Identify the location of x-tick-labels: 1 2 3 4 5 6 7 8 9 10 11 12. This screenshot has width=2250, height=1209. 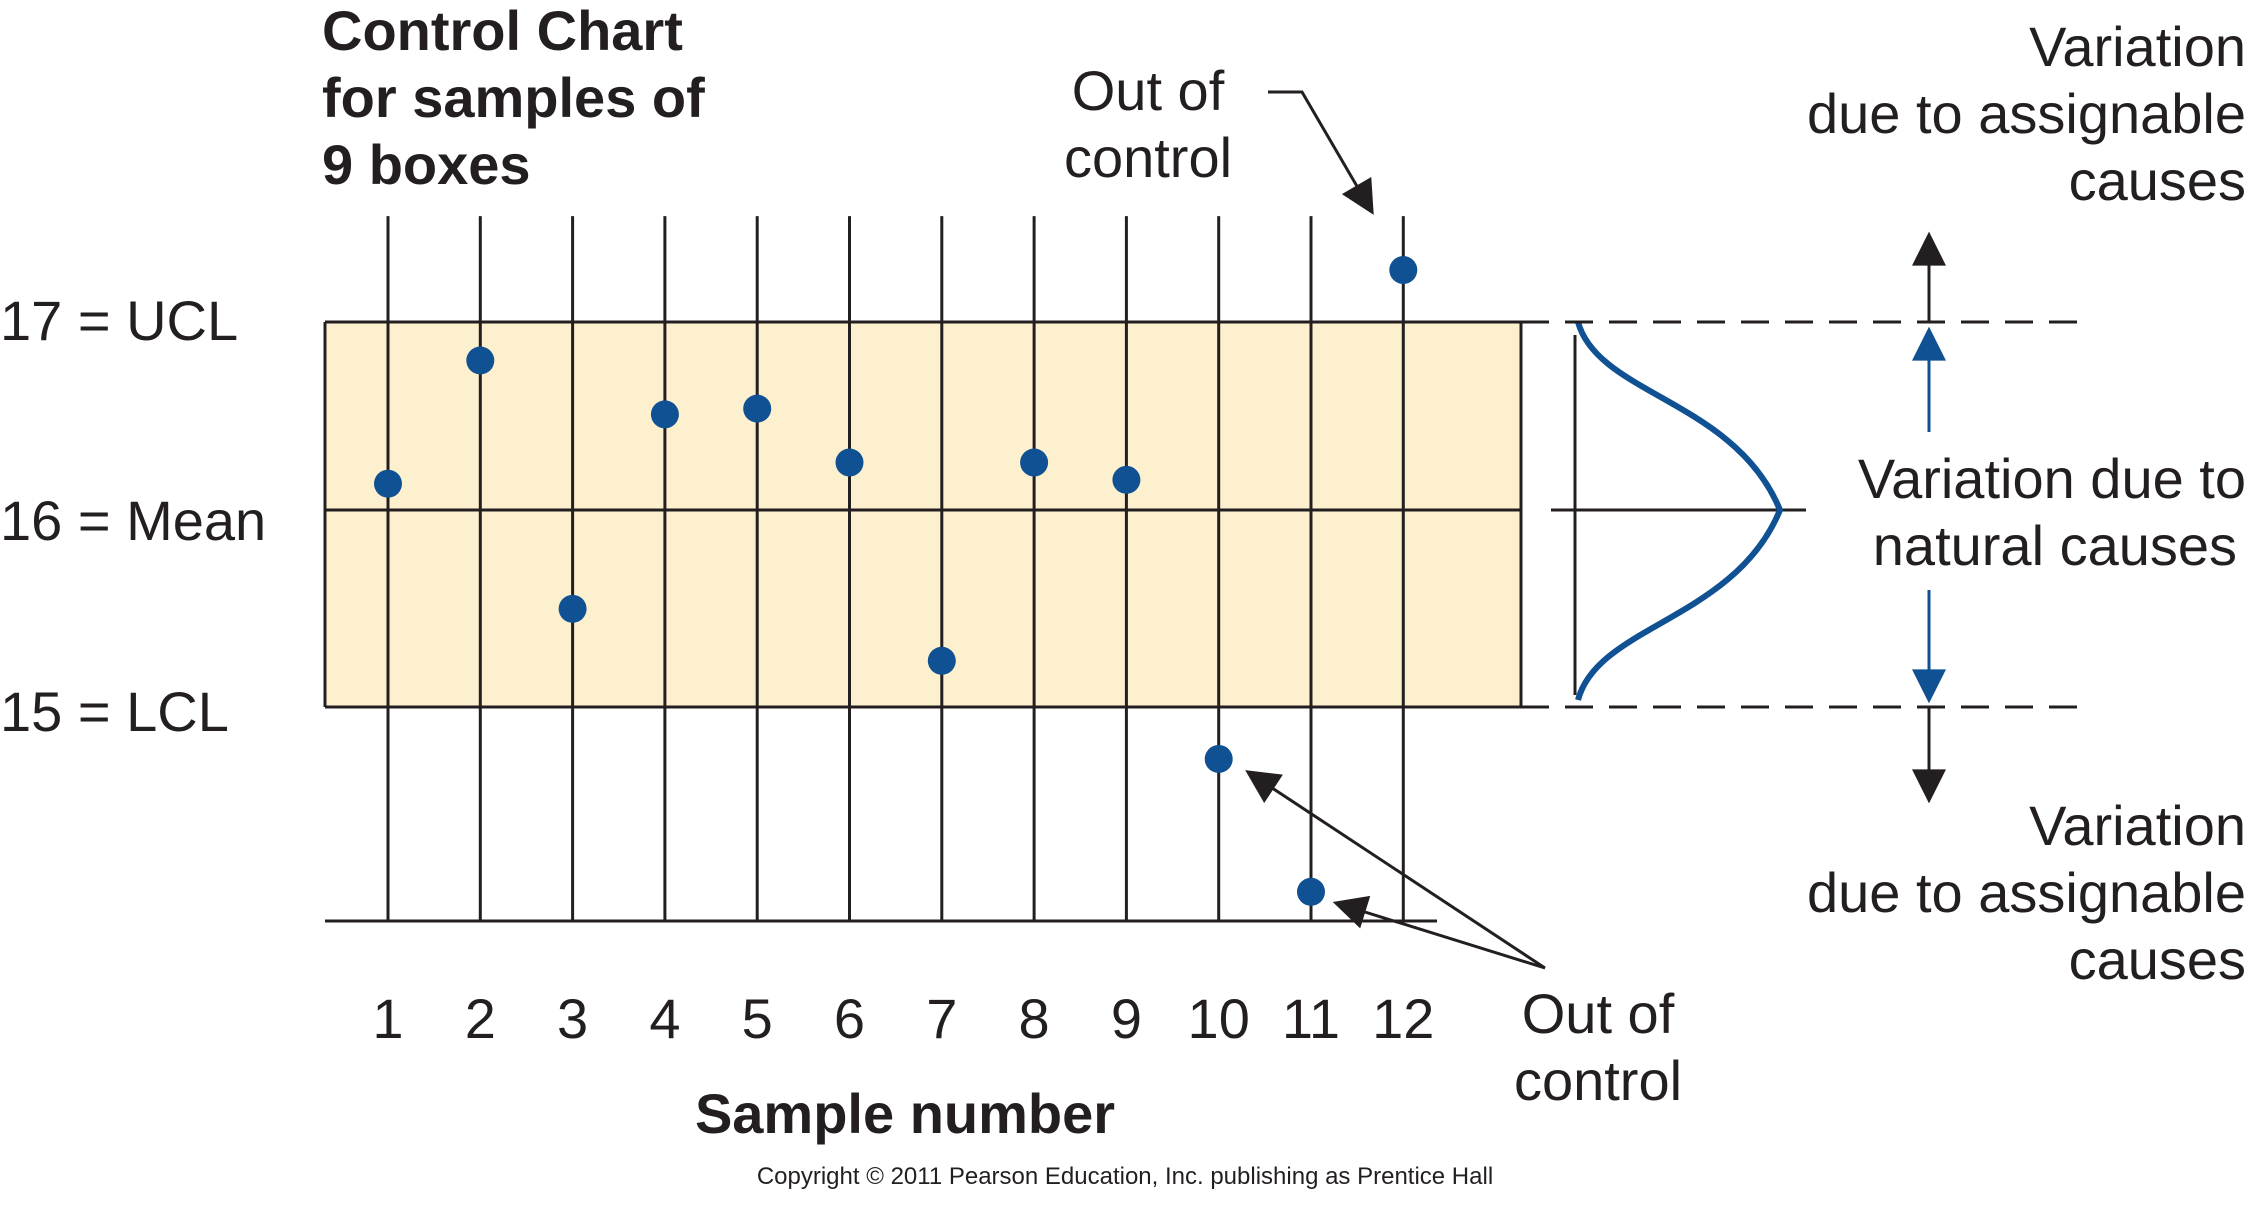
(903, 1018).